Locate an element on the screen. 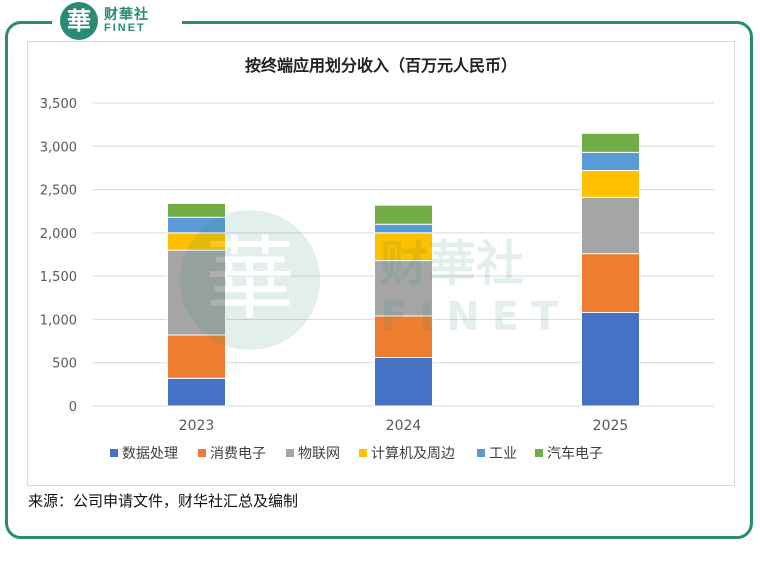 This screenshot has width=760, height=562. y-tick-label: 0 is located at coordinates (73, 407).